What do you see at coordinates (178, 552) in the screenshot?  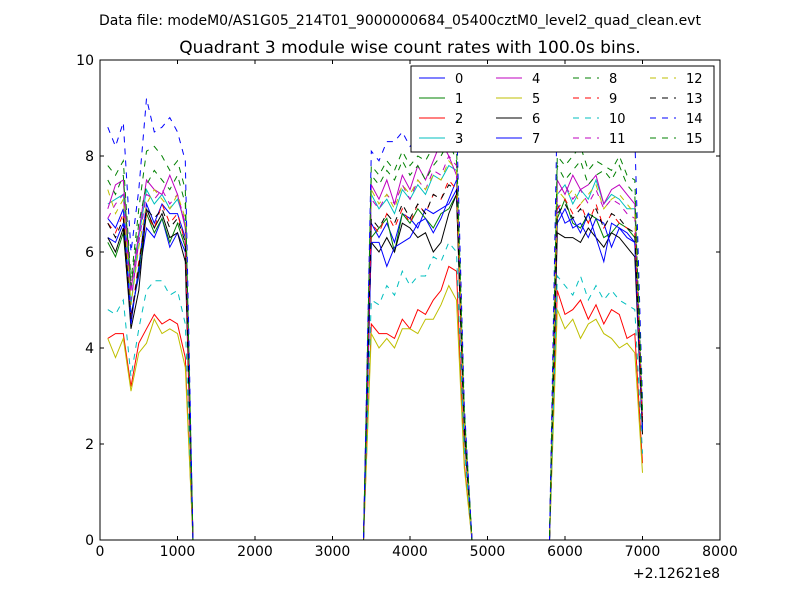 I see `x-tick-label: 1000` at bounding box center [178, 552].